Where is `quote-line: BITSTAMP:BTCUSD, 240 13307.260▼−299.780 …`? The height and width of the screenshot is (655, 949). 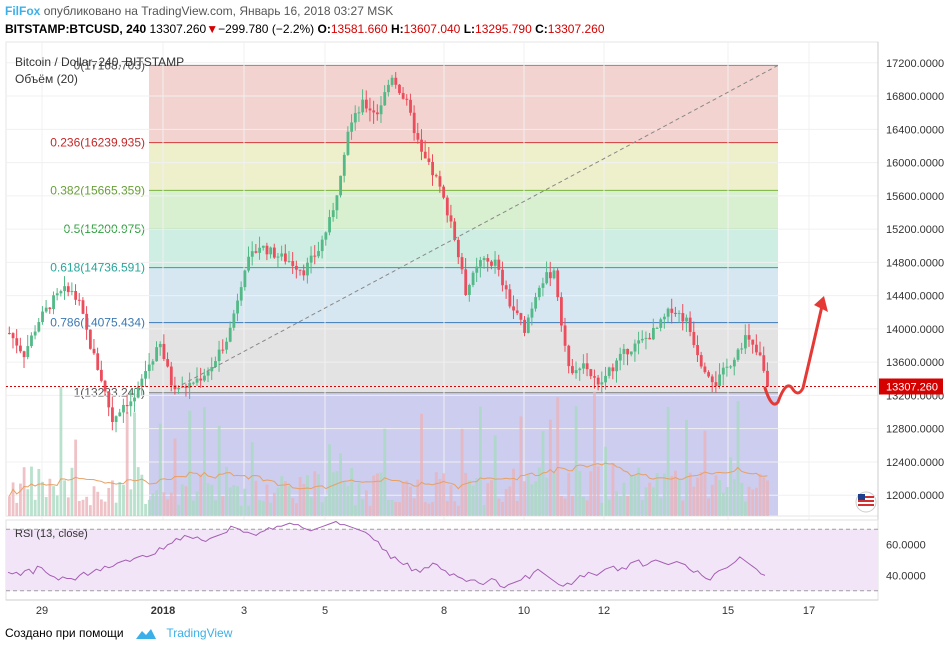 quote-line: BITSTAMP:BTCUSD, 240 13307.260▼−299.780 … is located at coordinates (305, 29).